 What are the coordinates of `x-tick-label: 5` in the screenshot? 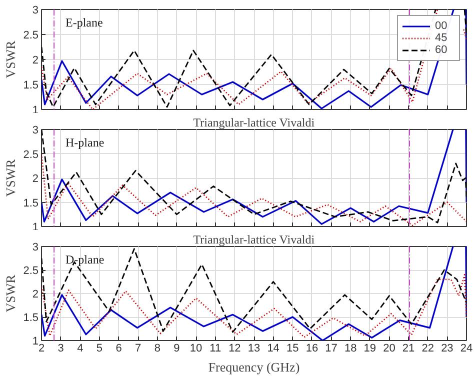 It's located at (99, 348).